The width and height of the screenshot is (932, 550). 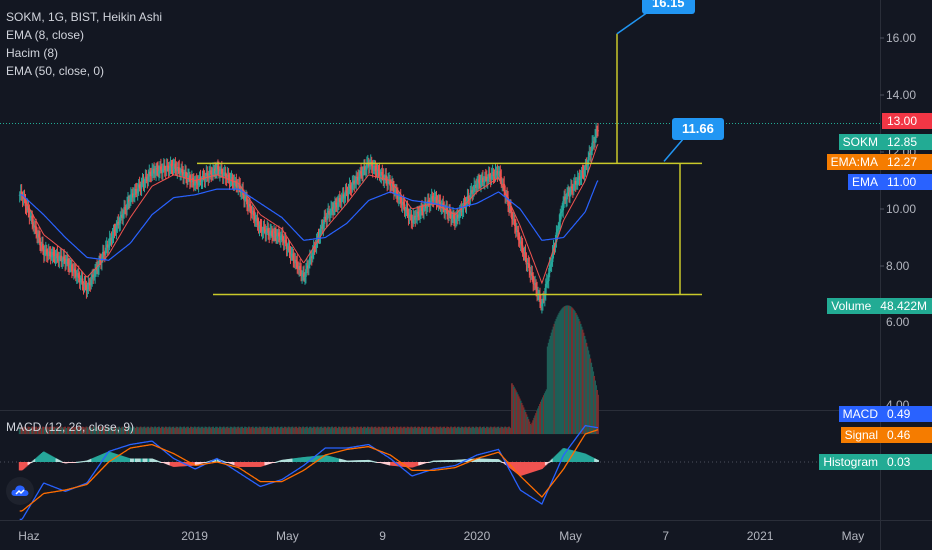 What do you see at coordinates (860, 414) in the screenshot?
I see `macd-name: MACD` at bounding box center [860, 414].